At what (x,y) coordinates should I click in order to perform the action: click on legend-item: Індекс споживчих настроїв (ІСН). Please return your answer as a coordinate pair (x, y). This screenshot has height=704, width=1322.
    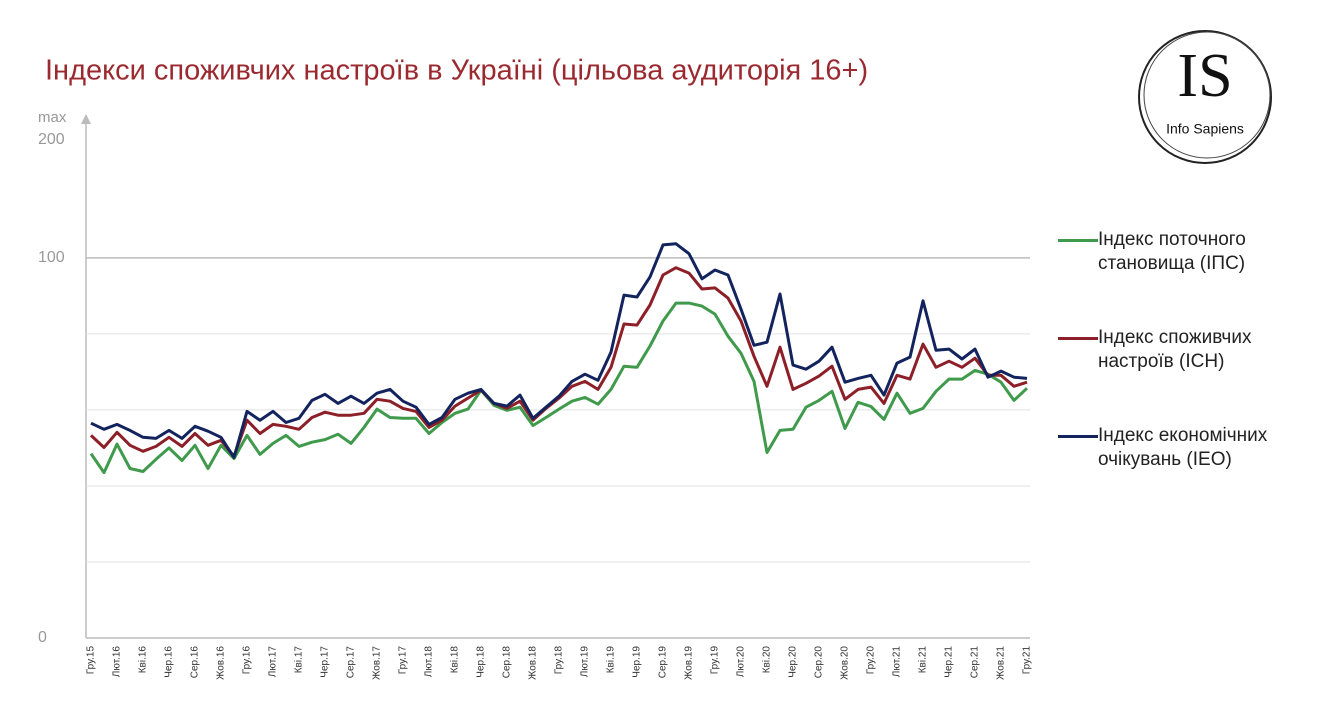
    Looking at the image, I should click on (1168, 350).